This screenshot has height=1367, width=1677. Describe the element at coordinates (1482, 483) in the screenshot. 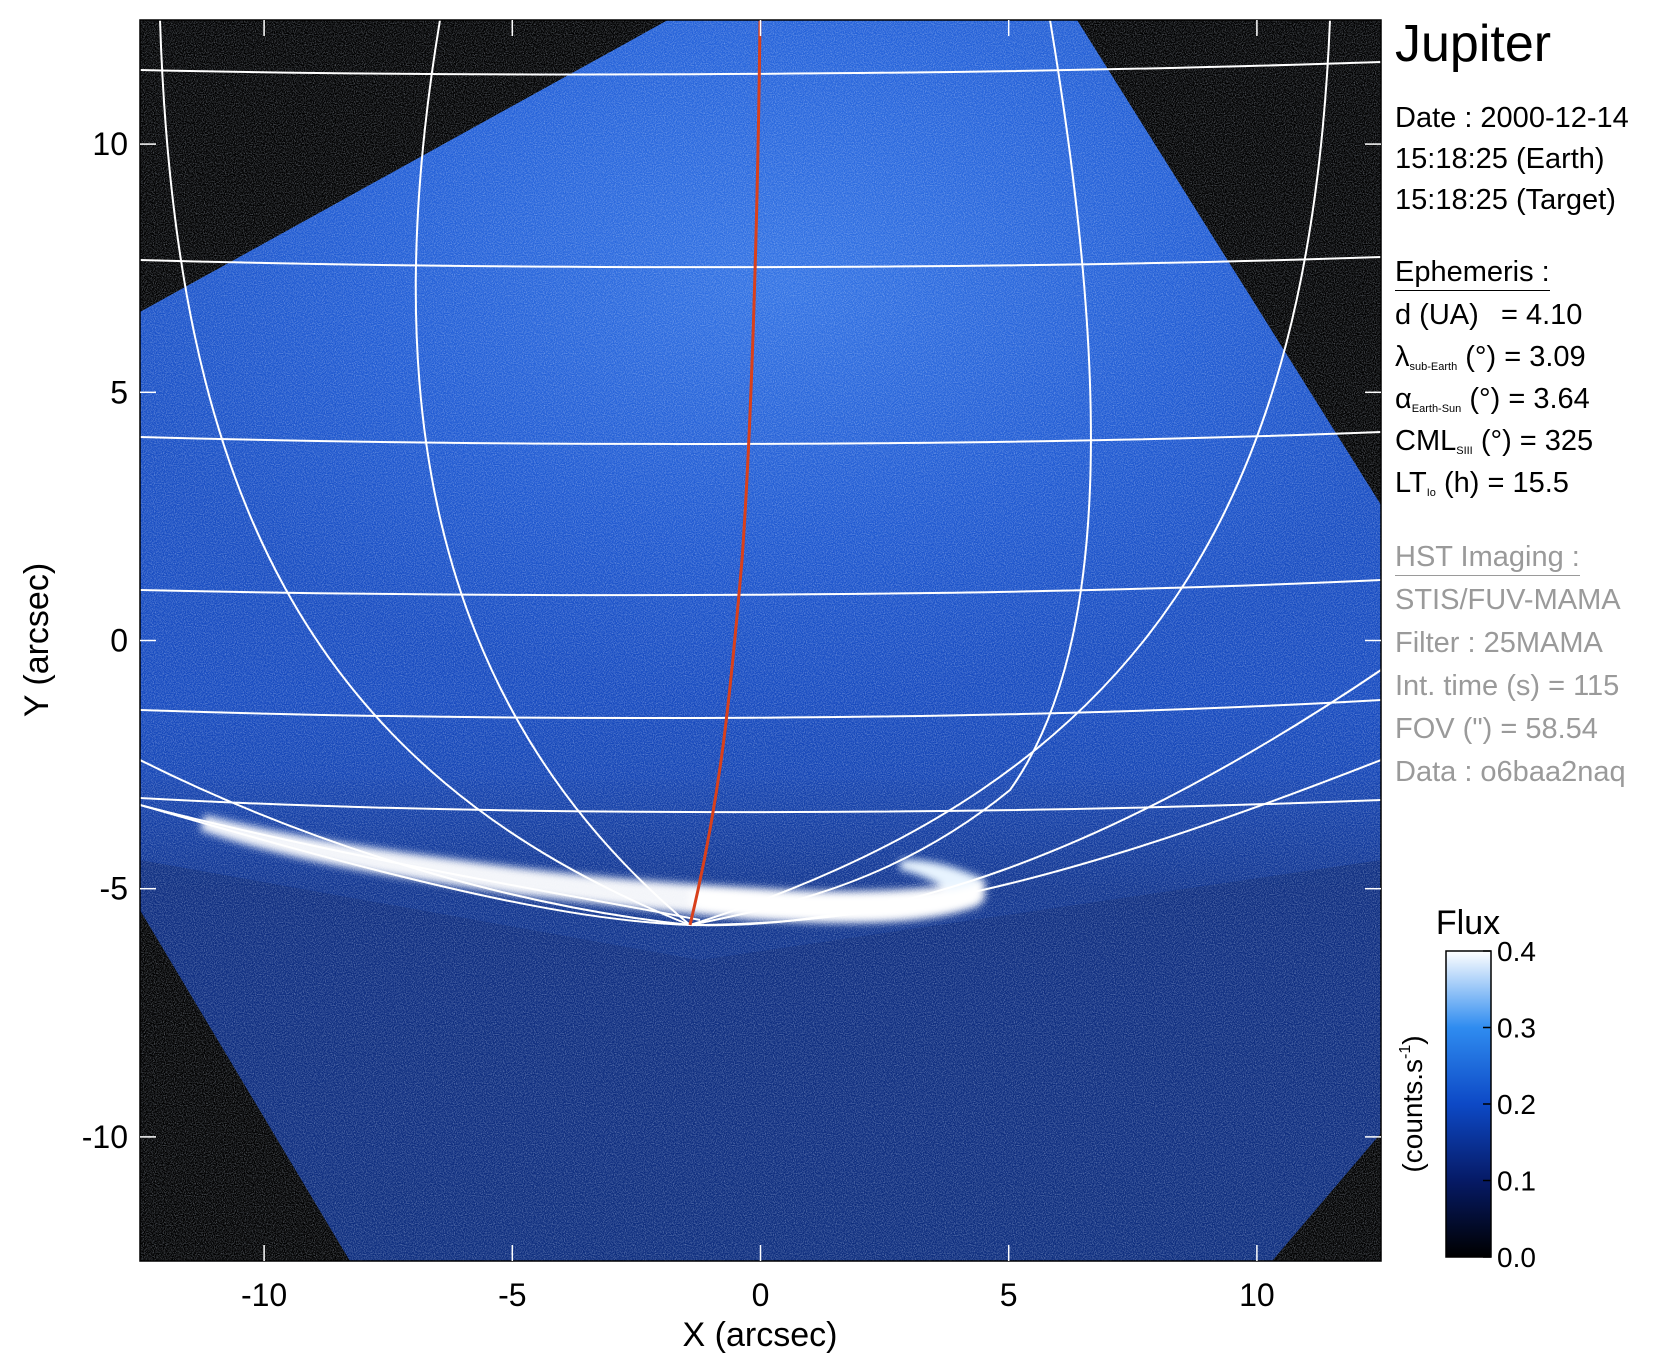

I see `ephemeris-local-time: LTIo (h) = 15.5` at that location.